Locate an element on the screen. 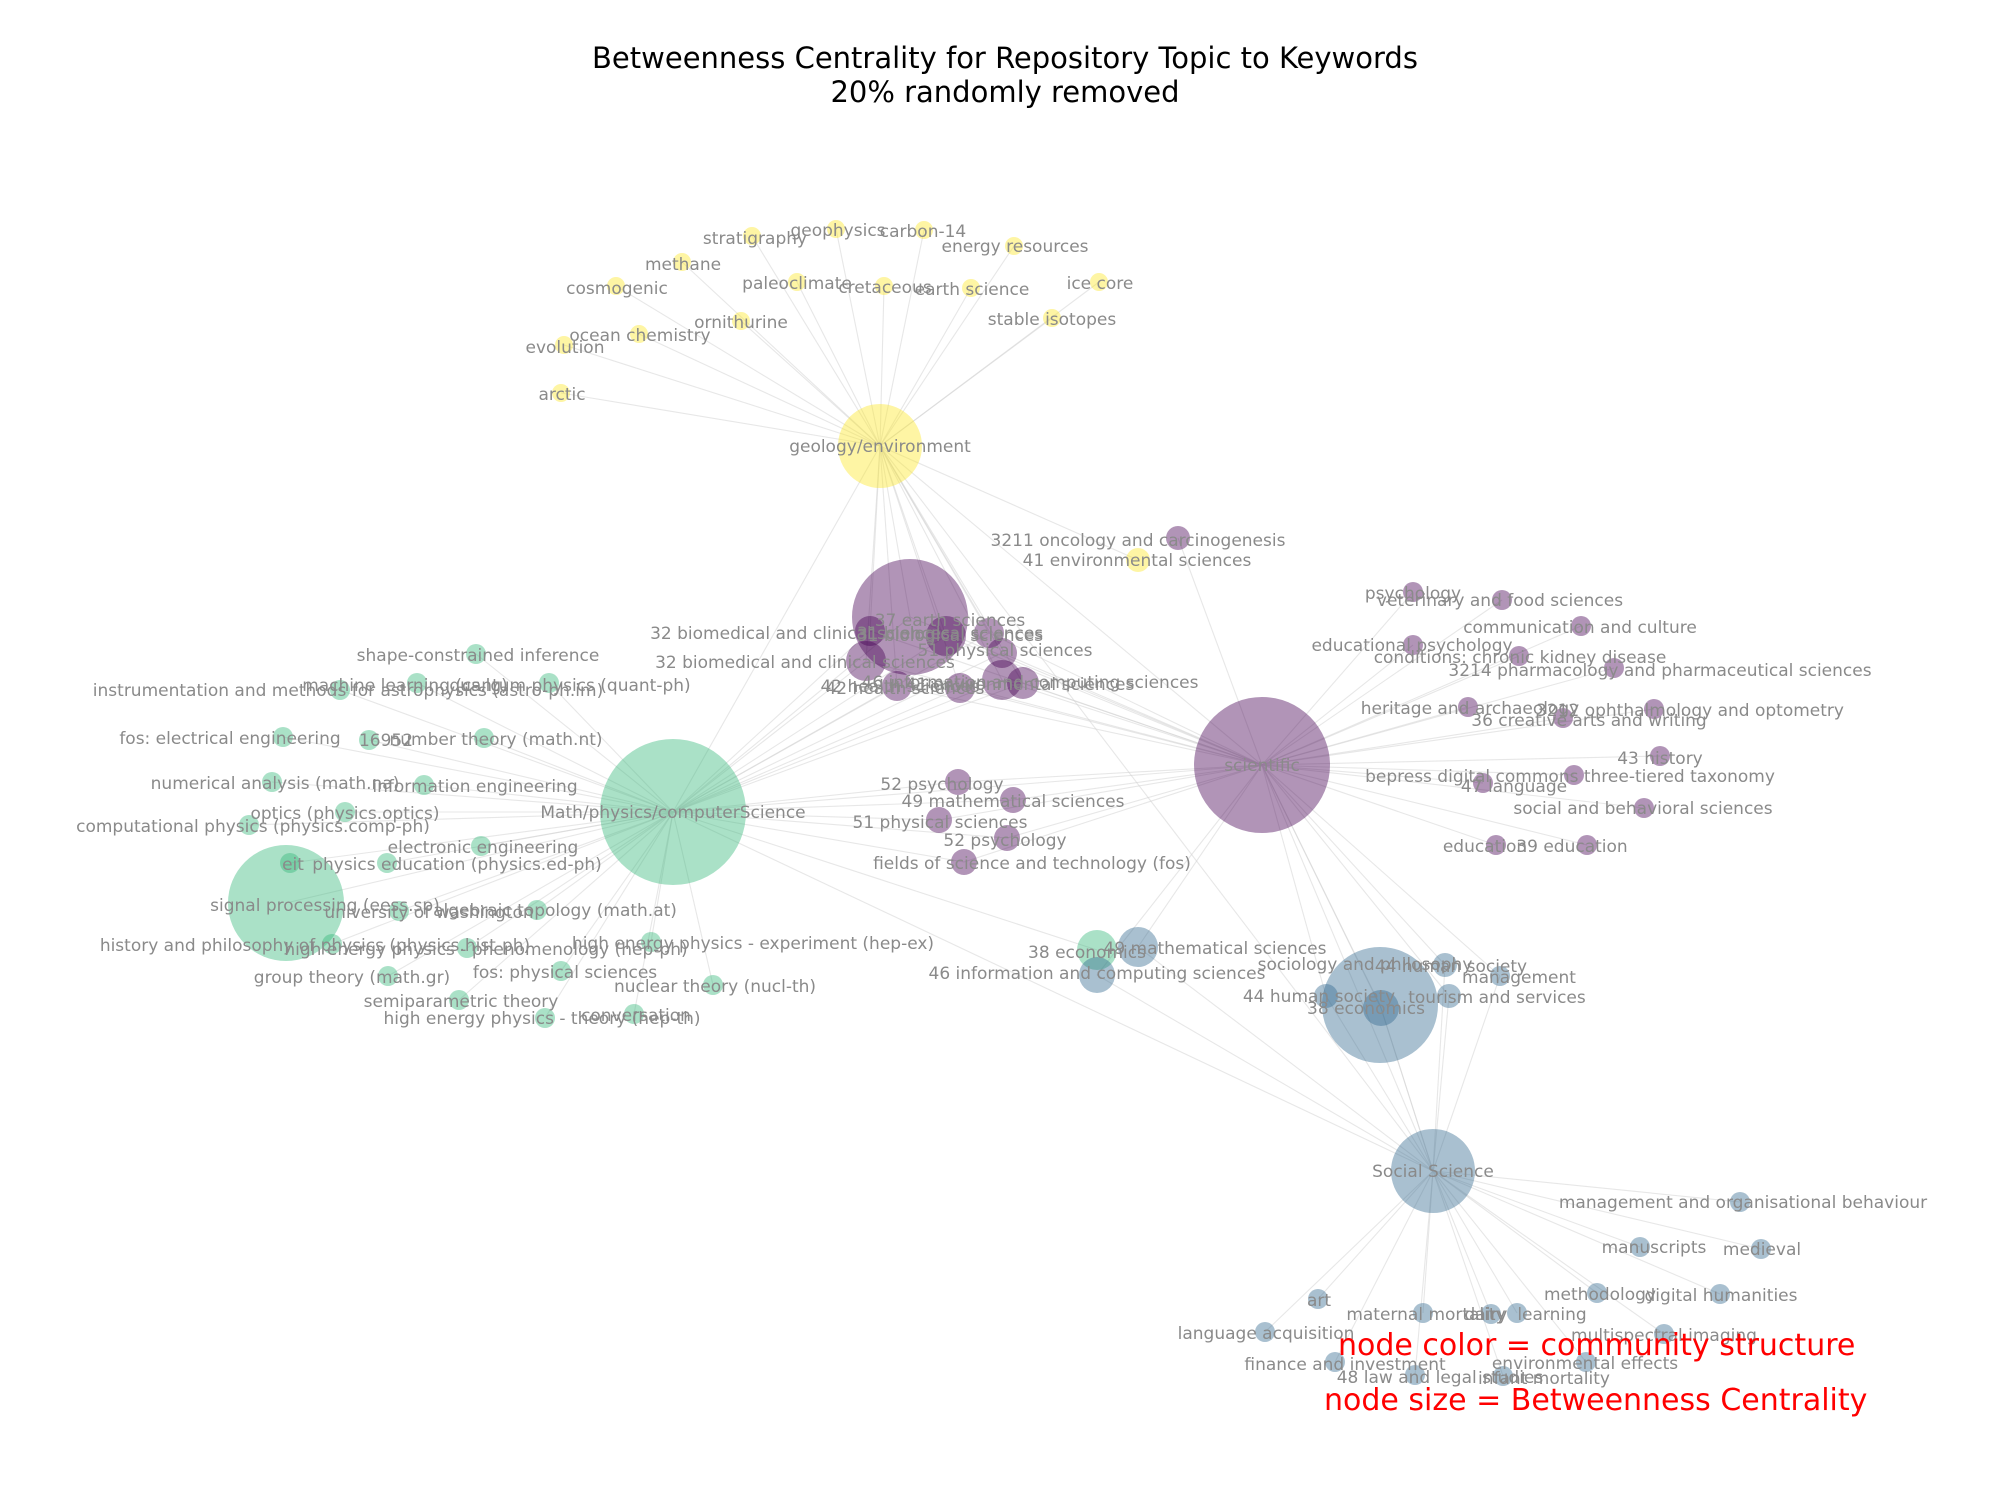  node-psychology is located at coordinates (1413, 592).